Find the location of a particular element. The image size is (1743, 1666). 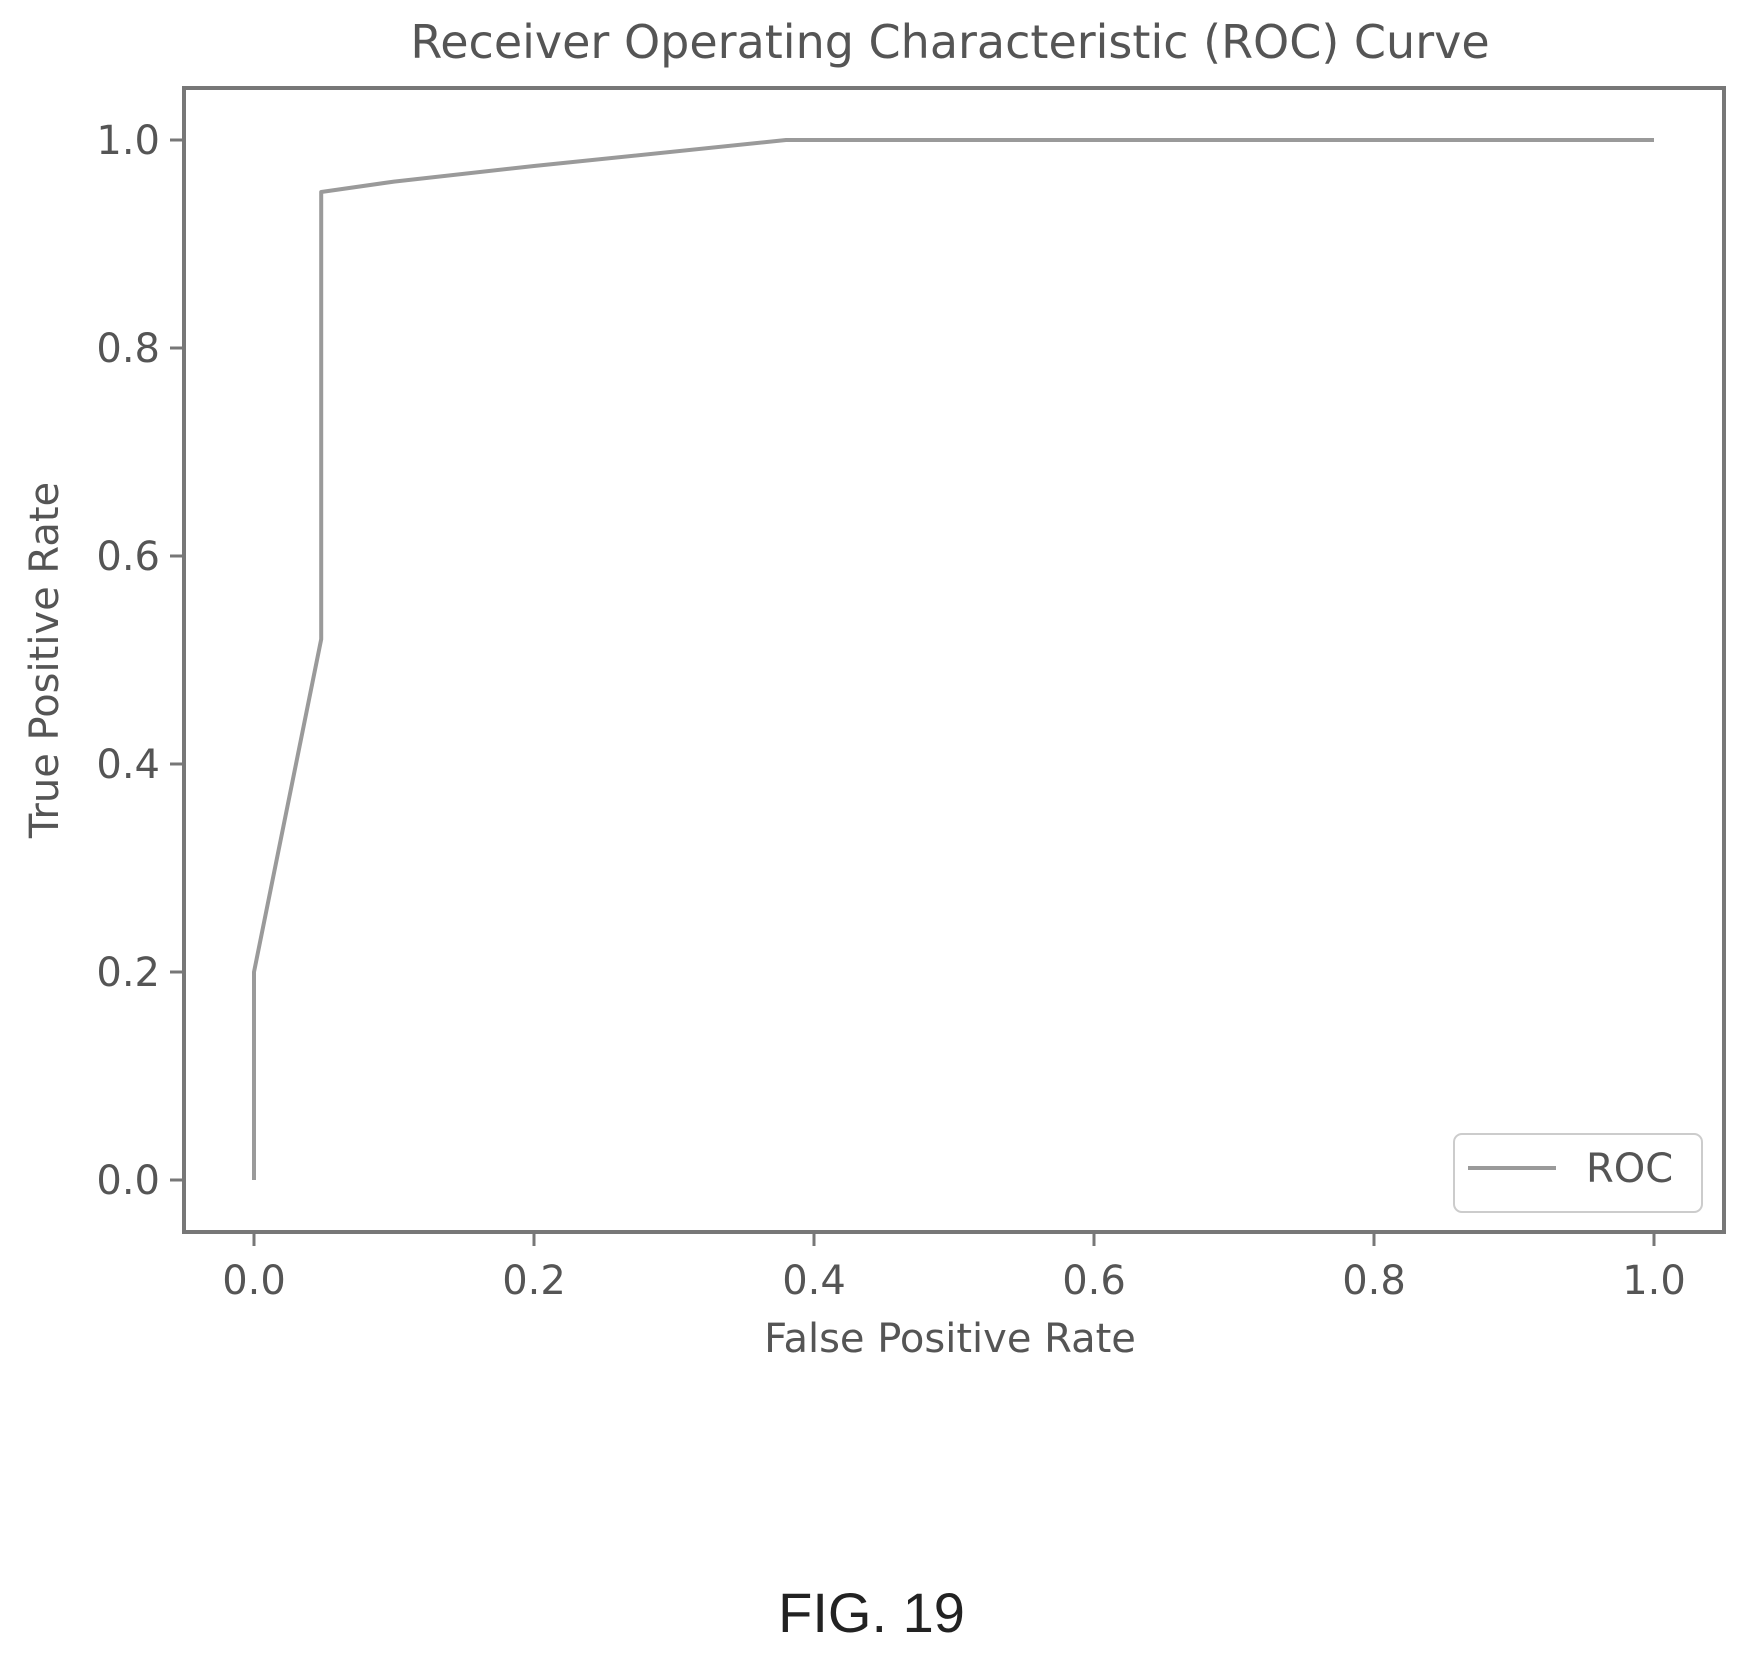

x-tick-label: 0.6 is located at coordinates (1094, 1281).